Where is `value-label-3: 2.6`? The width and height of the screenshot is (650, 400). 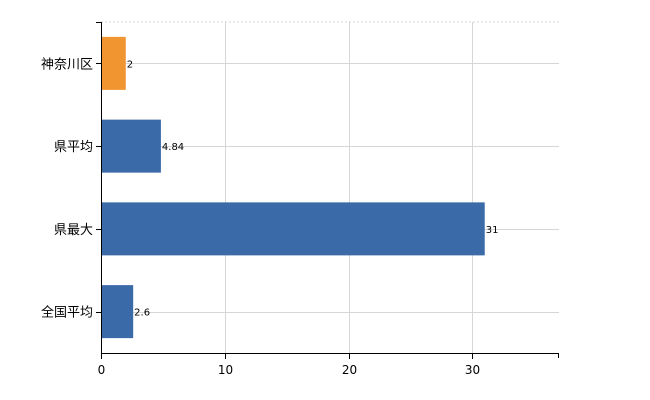 value-label-3: 2.6 is located at coordinates (142, 313).